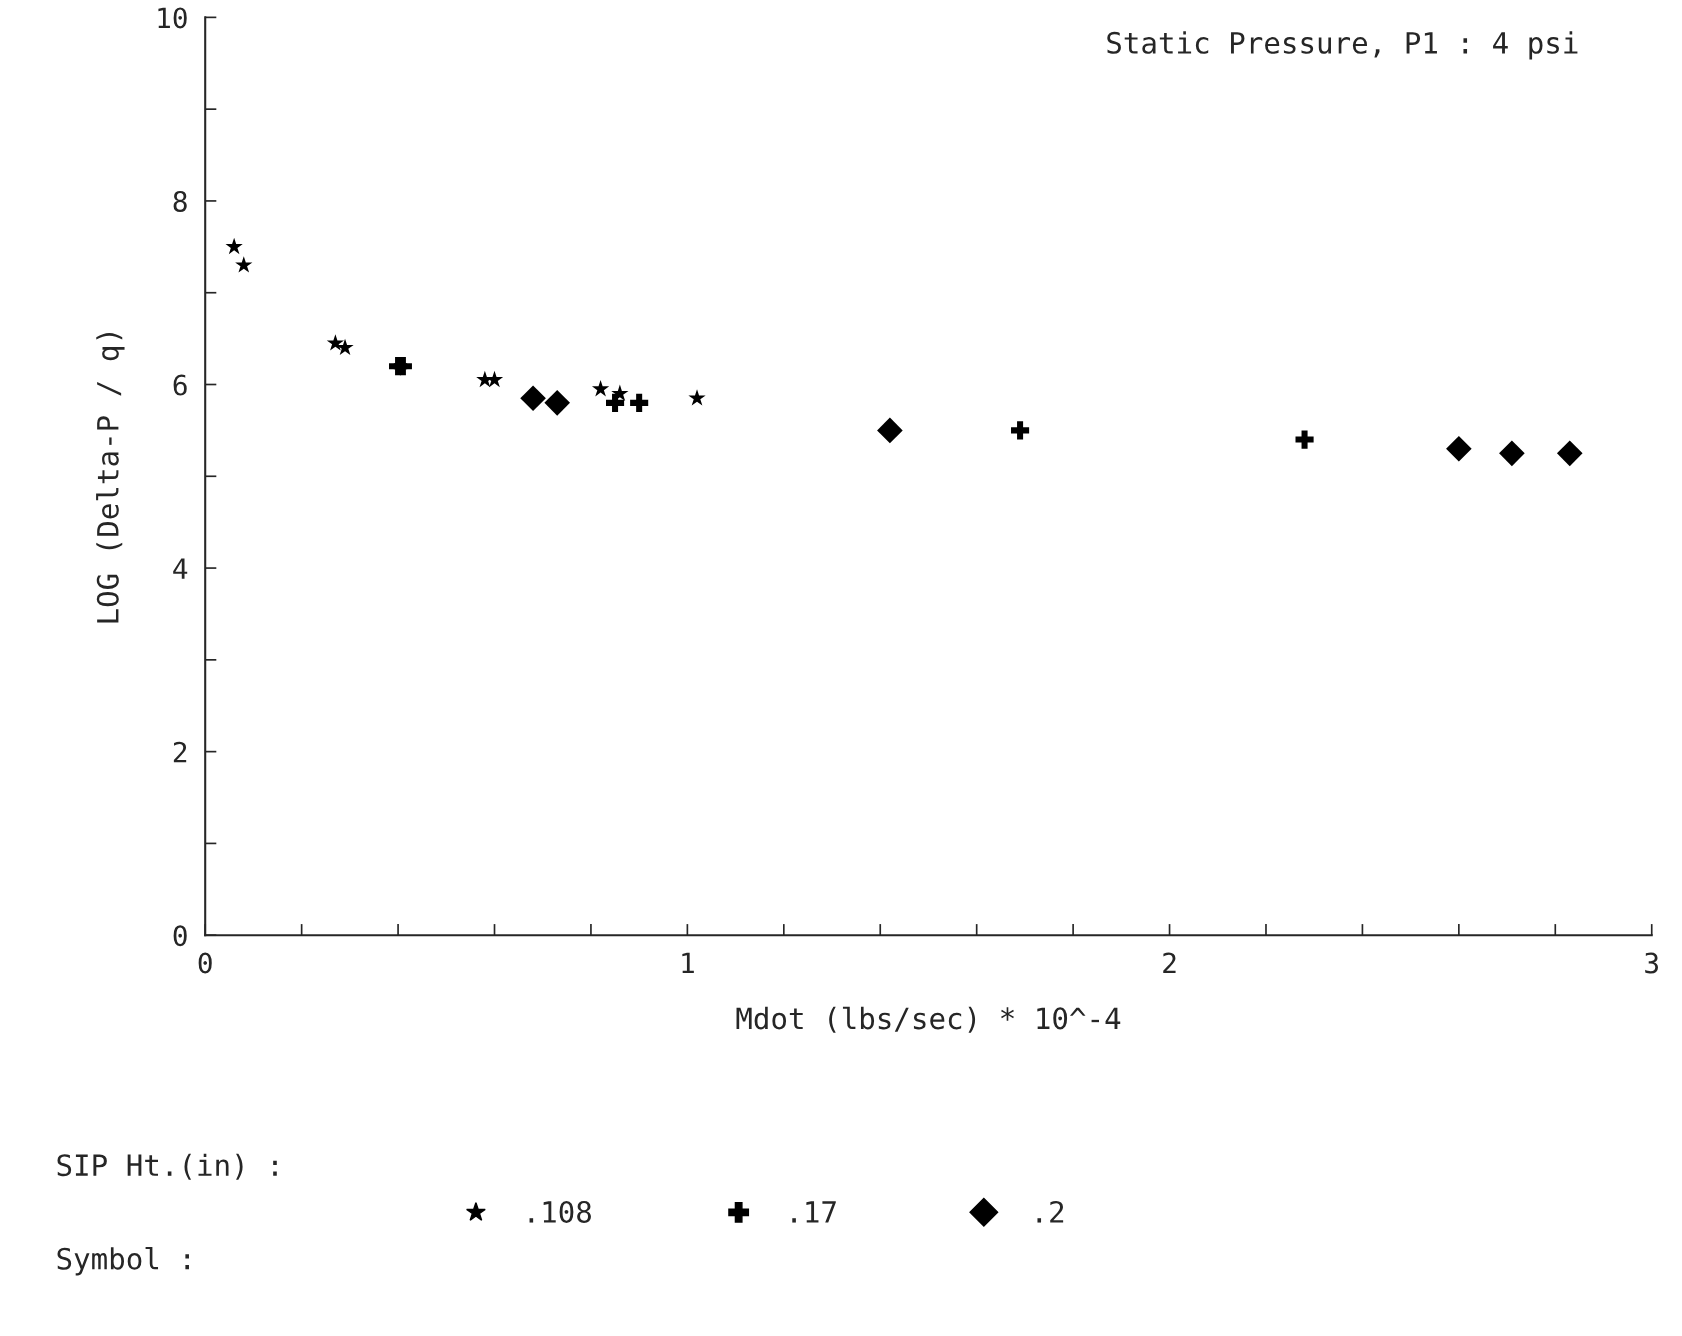 The image size is (1682, 1336). Describe the element at coordinates (172, 18) in the screenshot. I see `y-tick-label: 10` at that location.